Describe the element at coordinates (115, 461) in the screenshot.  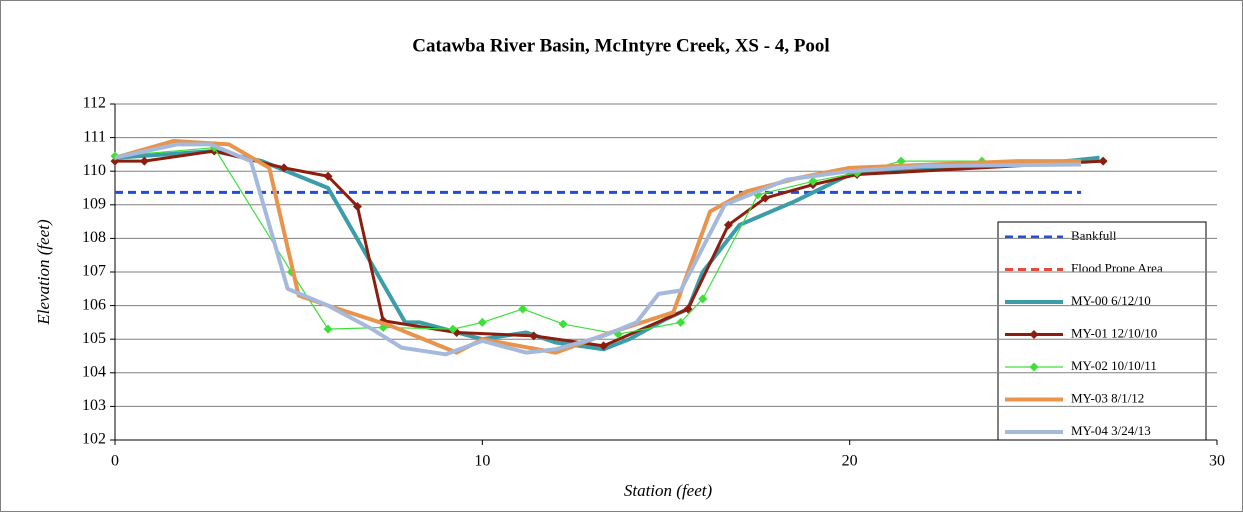
I see `x-tick-label: 0` at that location.